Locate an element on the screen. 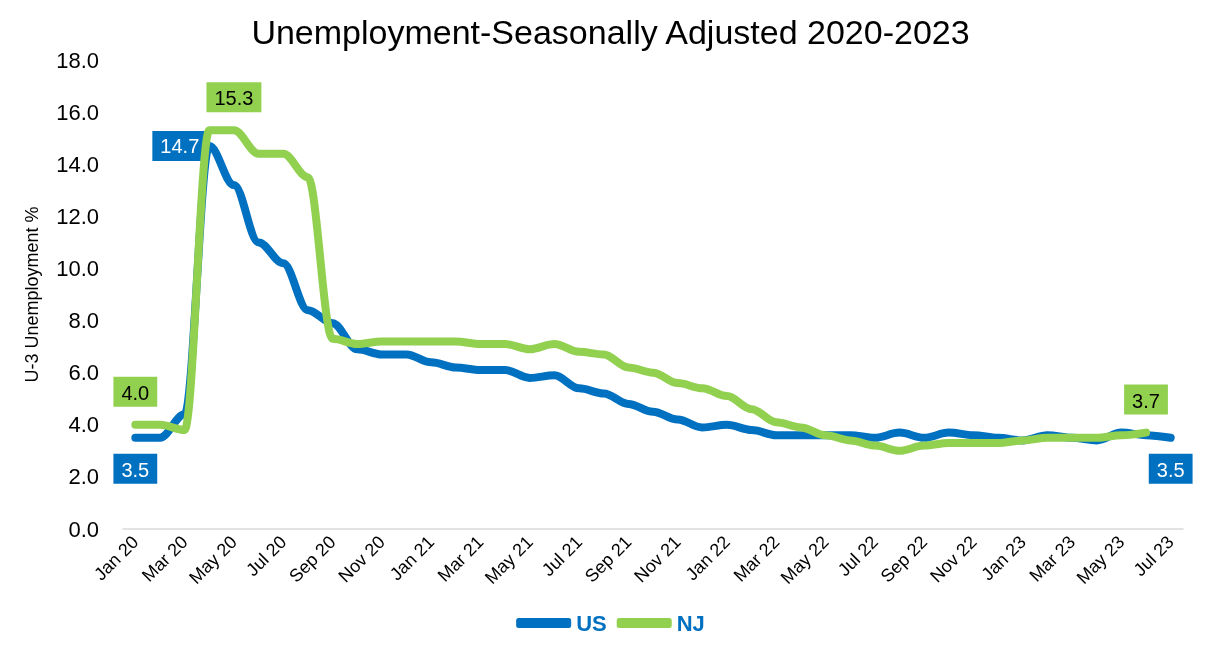 The height and width of the screenshot is (649, 1225). data-label: 15.3 is located at coordinates (234, 98).